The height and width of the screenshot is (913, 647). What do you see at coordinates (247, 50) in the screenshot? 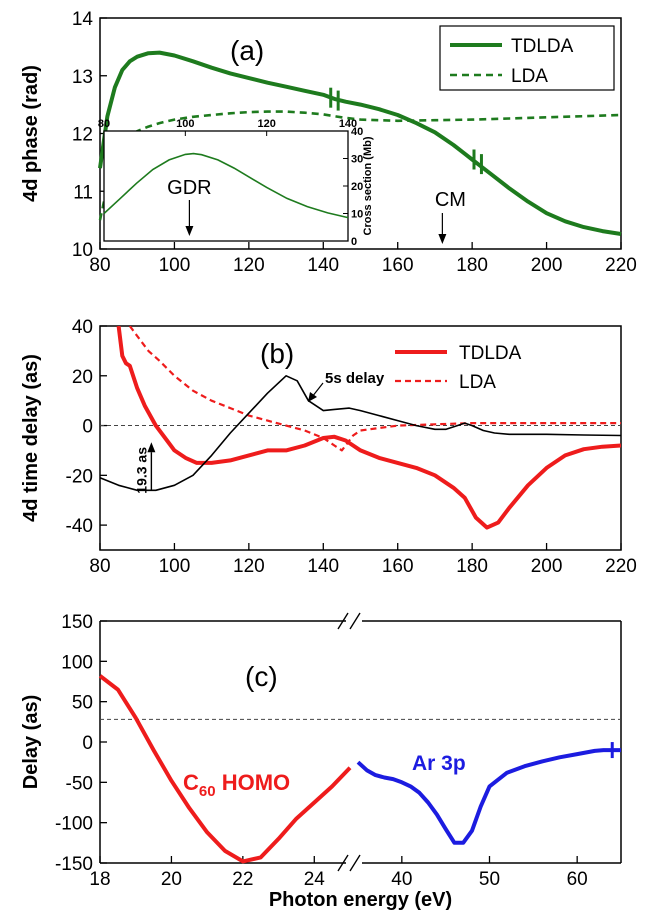
I see `panel-label: (a)` at bounding box center [247, 50].